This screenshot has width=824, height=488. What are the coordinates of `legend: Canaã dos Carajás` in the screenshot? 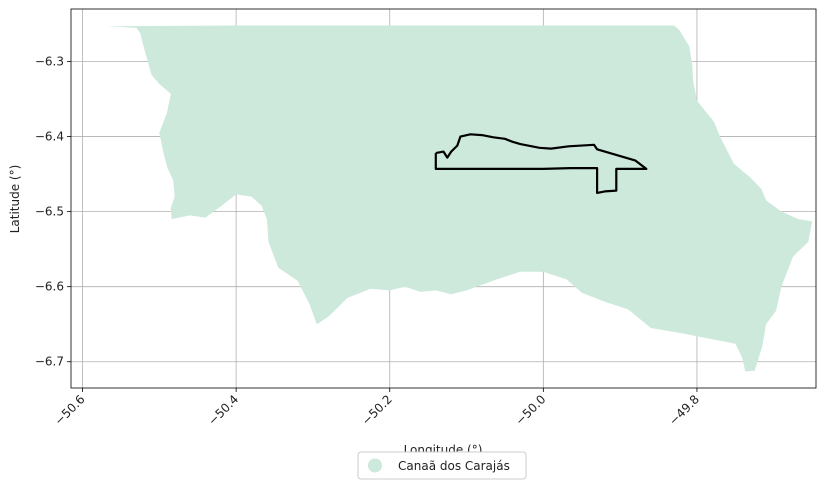 It's located at (442, 465).